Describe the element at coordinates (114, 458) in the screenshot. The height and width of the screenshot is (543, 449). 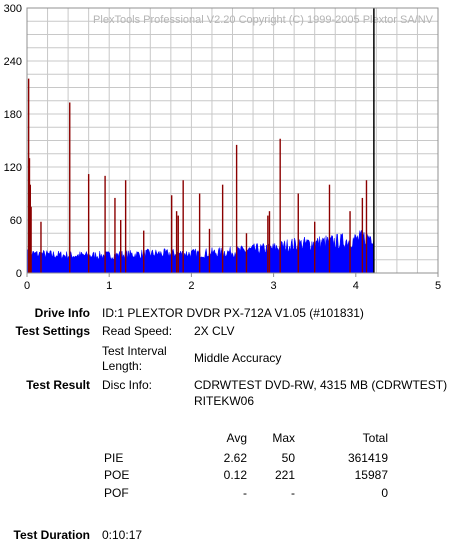
I see `stats-row-name: PIE` at that location.